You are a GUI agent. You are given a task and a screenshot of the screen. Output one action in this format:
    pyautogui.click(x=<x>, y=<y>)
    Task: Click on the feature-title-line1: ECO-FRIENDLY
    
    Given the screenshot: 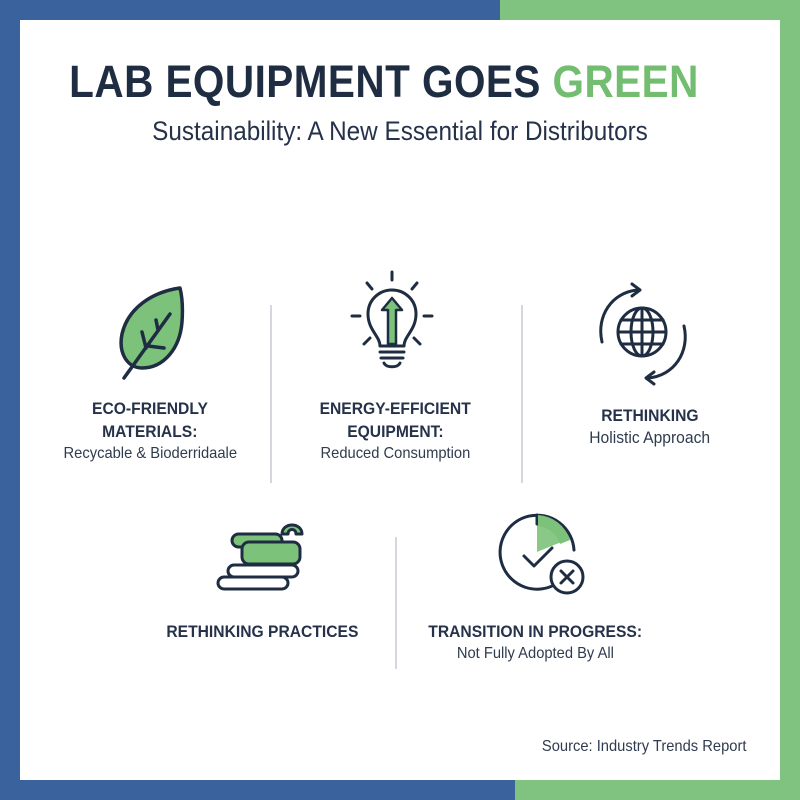 What is the action you would take?
    pyautogui.click(x=150, y=408)
    